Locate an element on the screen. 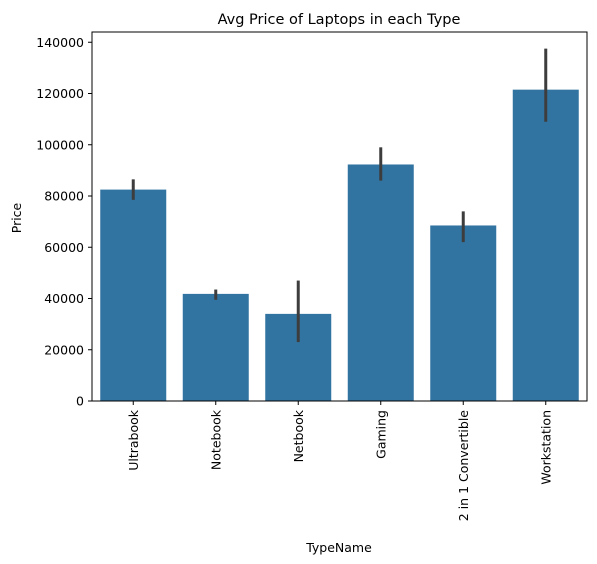 The width and height of the screenshot is (597, 564). x-tick-label: Netbook is located at coordinates (298, 435).